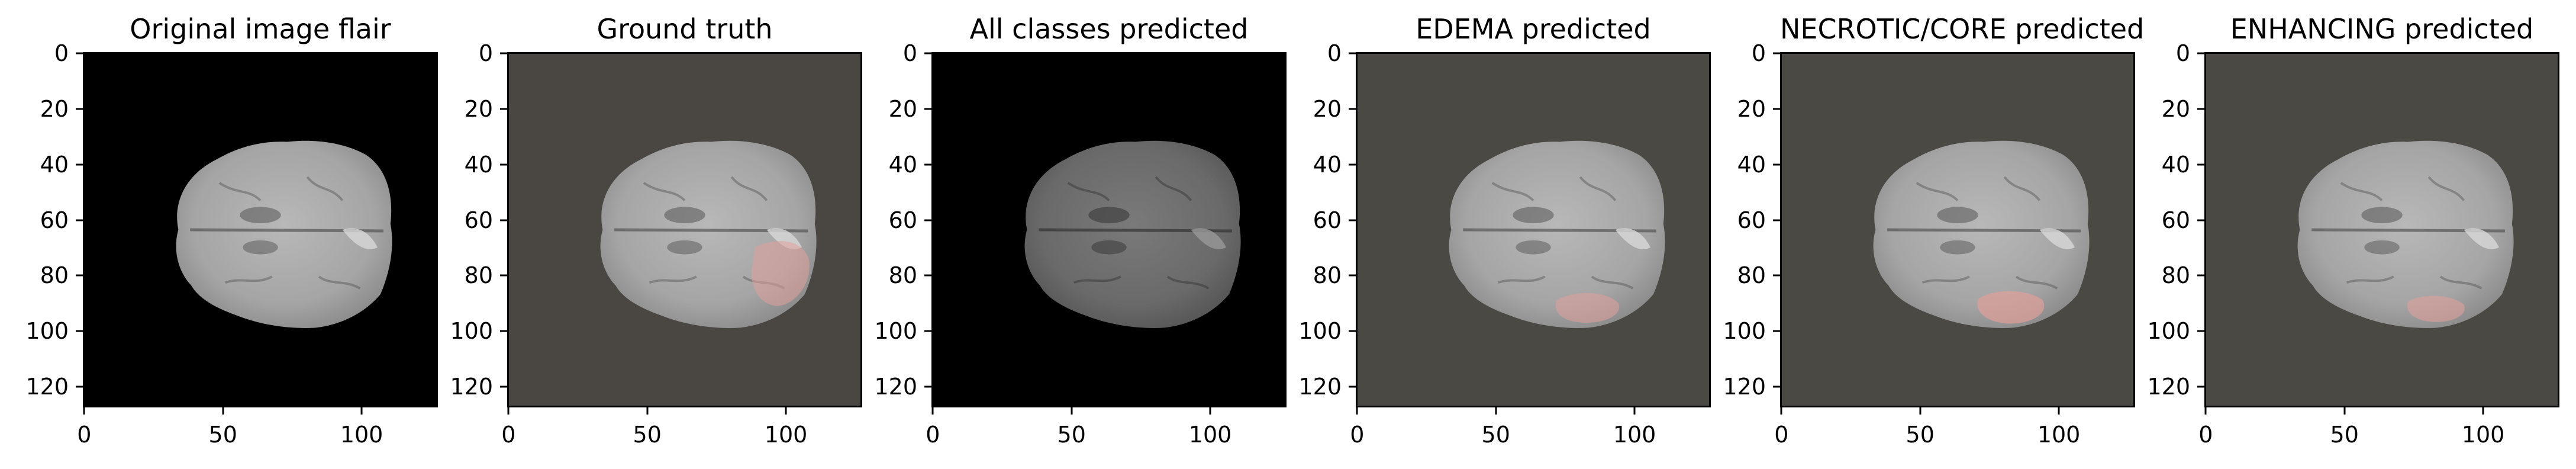 This screenshot has width=2576, height=469. I want to click on panel-title: ENHANCING predicted, so click(2382, 29).